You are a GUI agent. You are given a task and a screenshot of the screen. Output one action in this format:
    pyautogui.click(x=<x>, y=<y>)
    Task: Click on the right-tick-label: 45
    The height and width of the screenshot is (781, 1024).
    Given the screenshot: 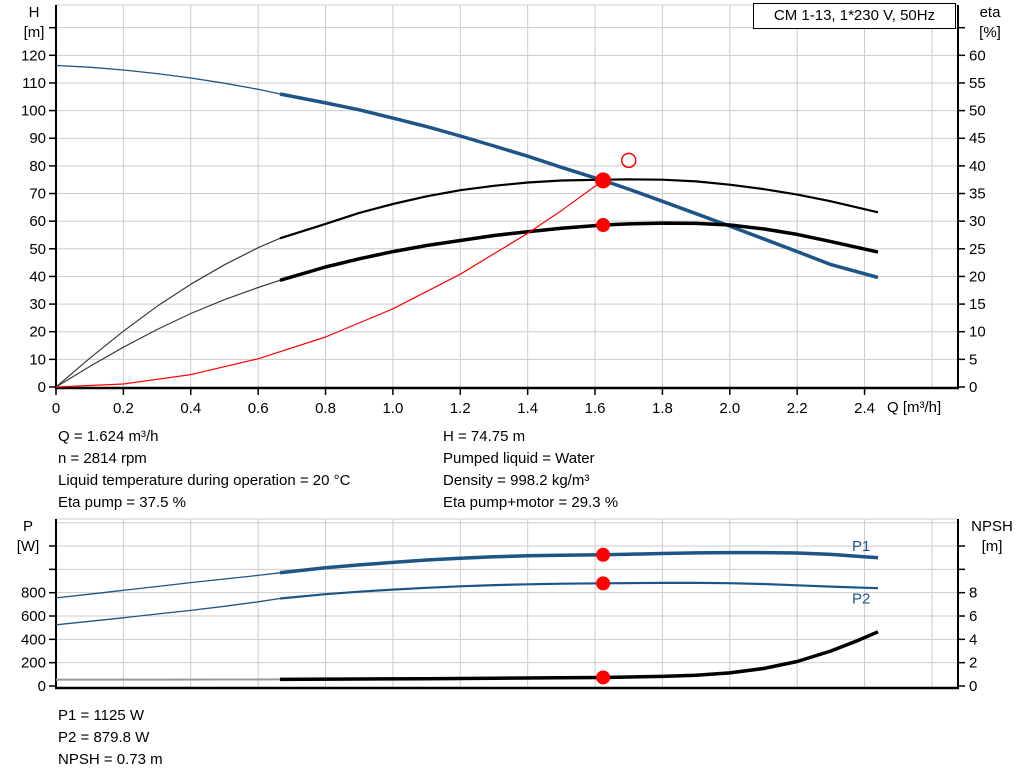 What is the action you would take?
    pyautogui.click(x=977, y=138)
    